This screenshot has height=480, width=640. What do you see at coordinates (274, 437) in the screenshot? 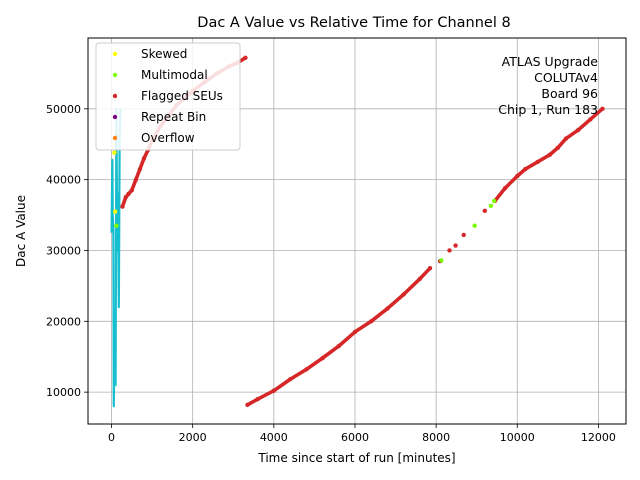
I see `x-tick-label: 4000` at bounding box center [274, 437].